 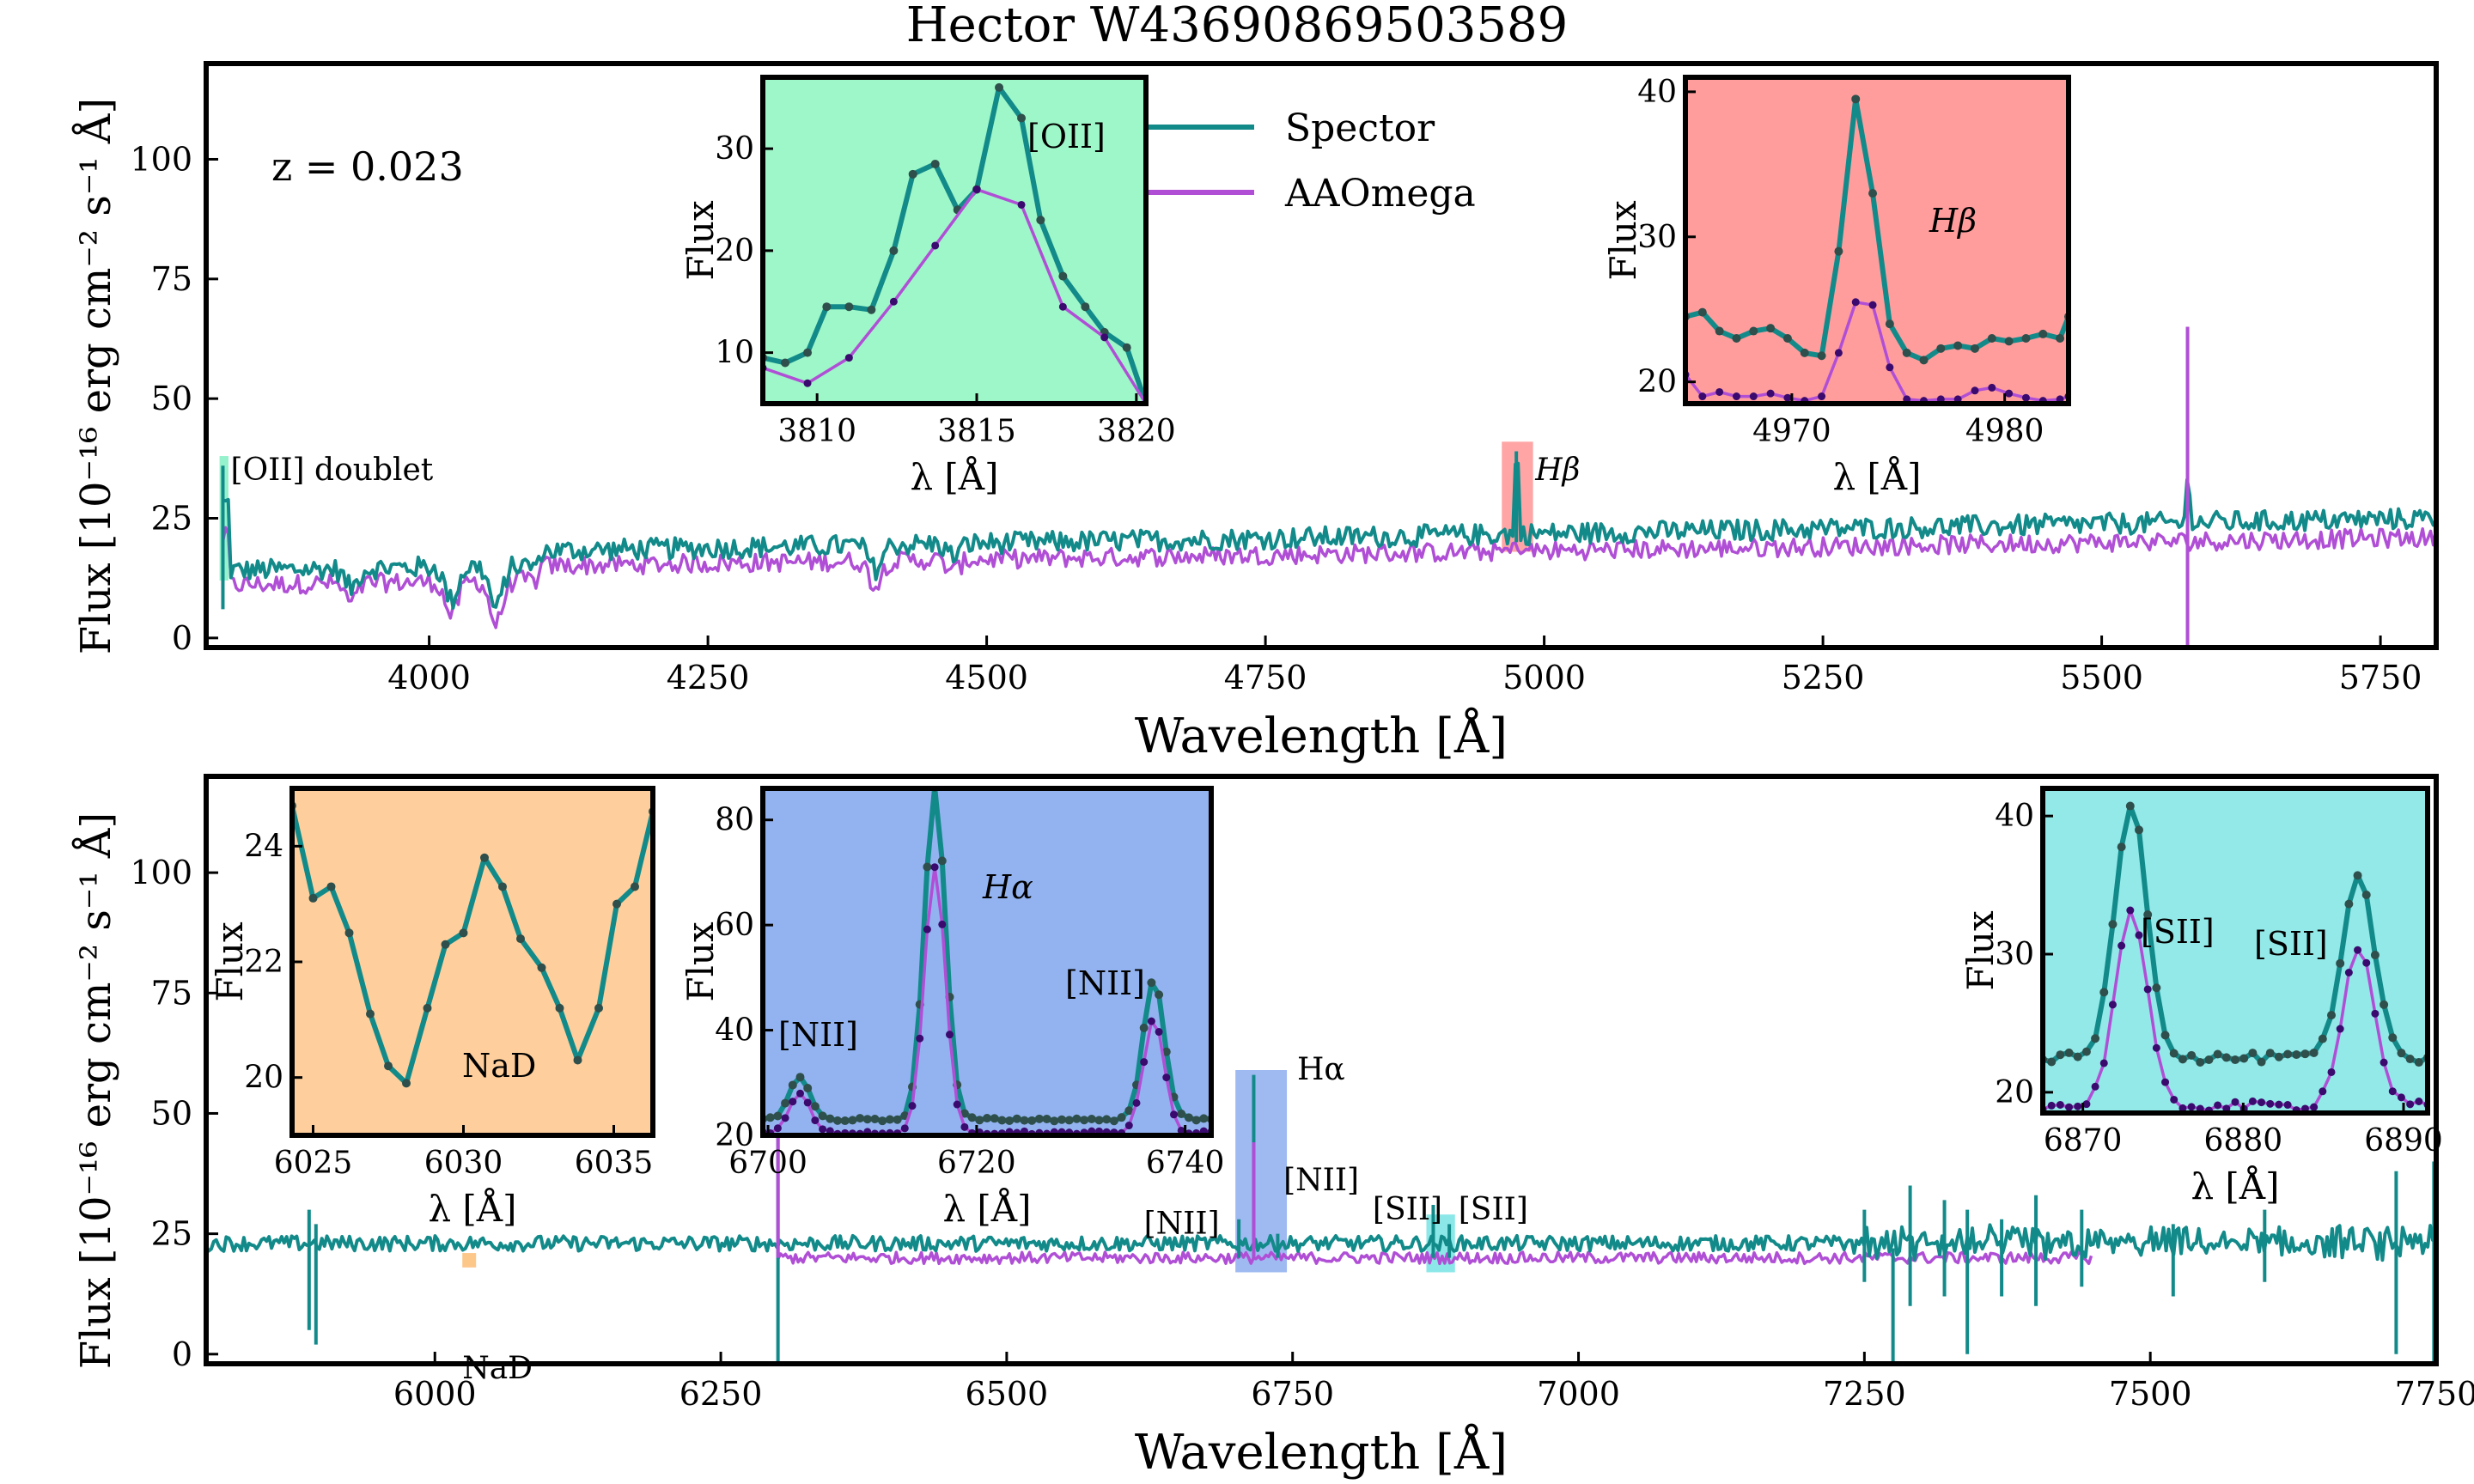 I want to click on inset-nad-ytick-label: 20, so click(x=263, y=1078).